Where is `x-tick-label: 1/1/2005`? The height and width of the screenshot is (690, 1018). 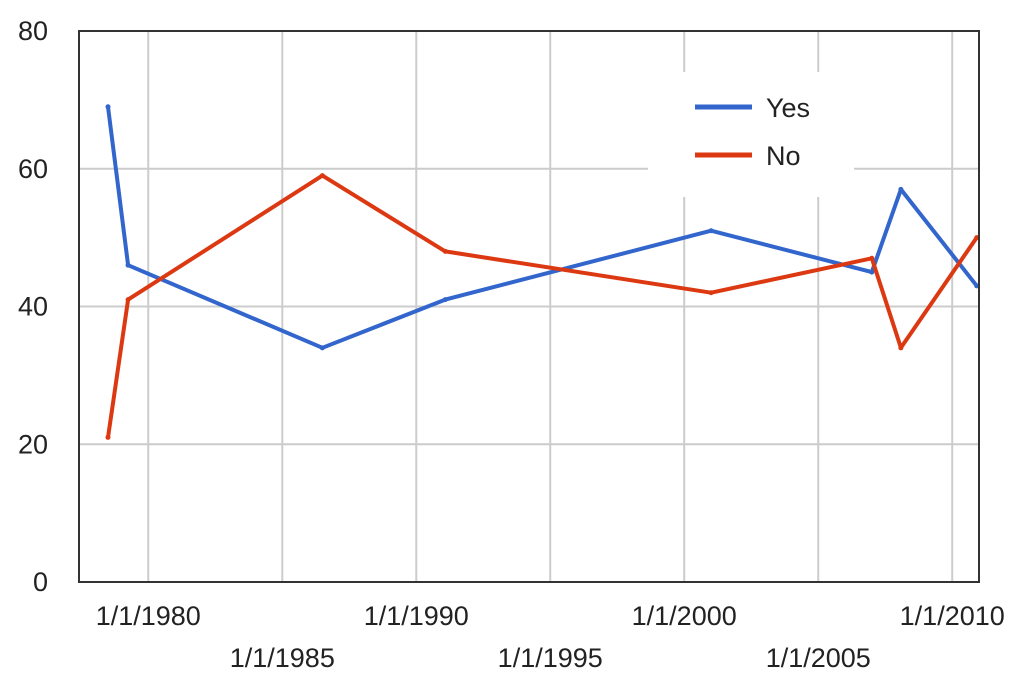
x-tick-label: 1/1/2005 is located at coordinates (818, 658).